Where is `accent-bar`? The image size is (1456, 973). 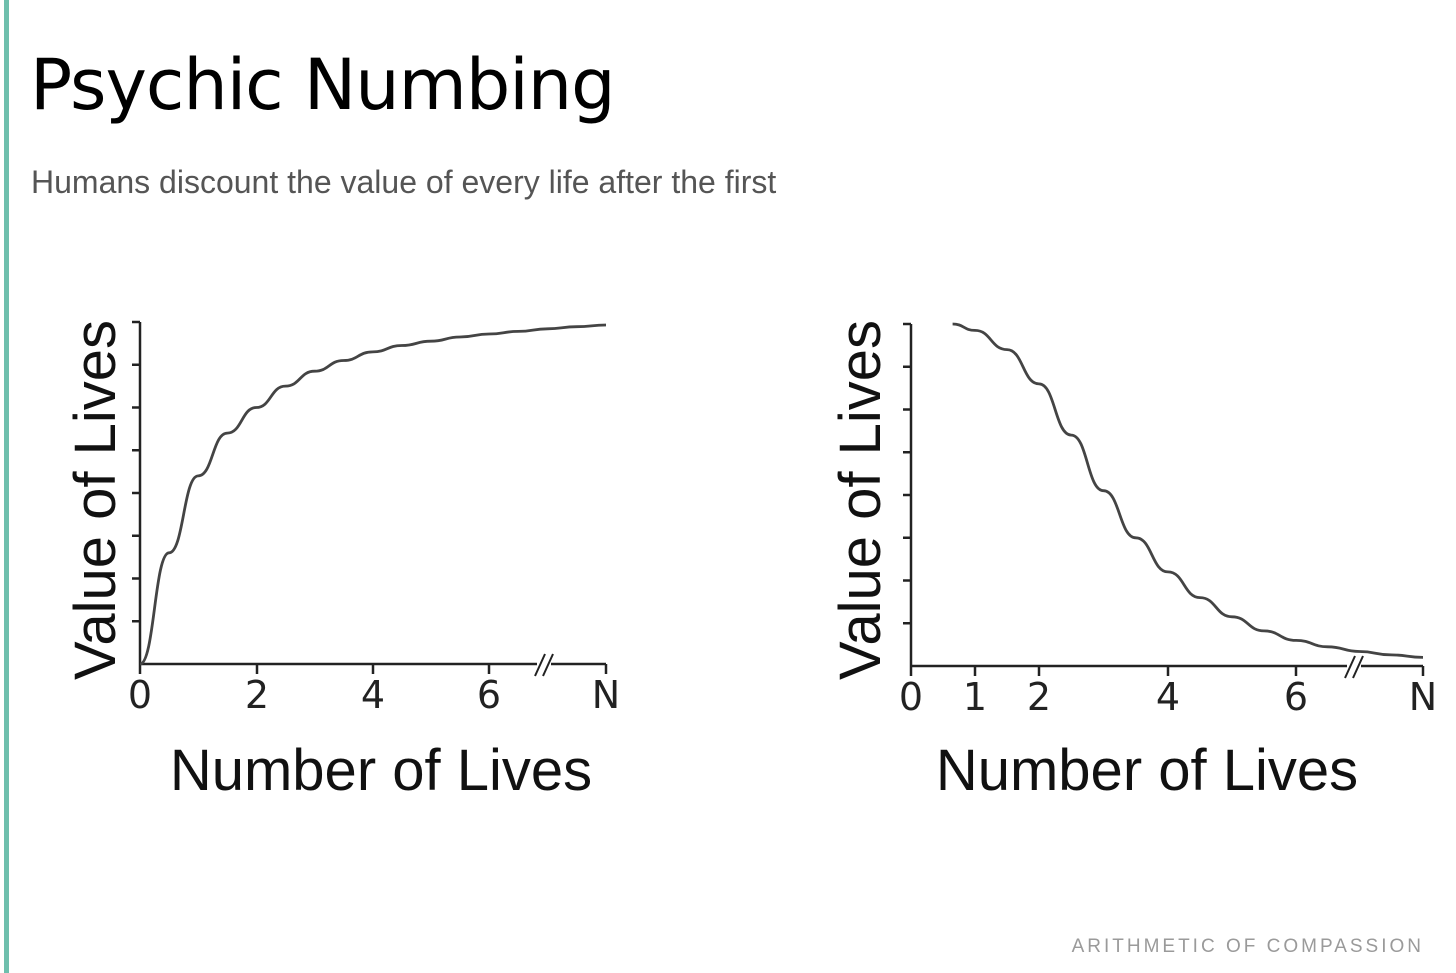
accent-bar is located at coordinates (6, 486).